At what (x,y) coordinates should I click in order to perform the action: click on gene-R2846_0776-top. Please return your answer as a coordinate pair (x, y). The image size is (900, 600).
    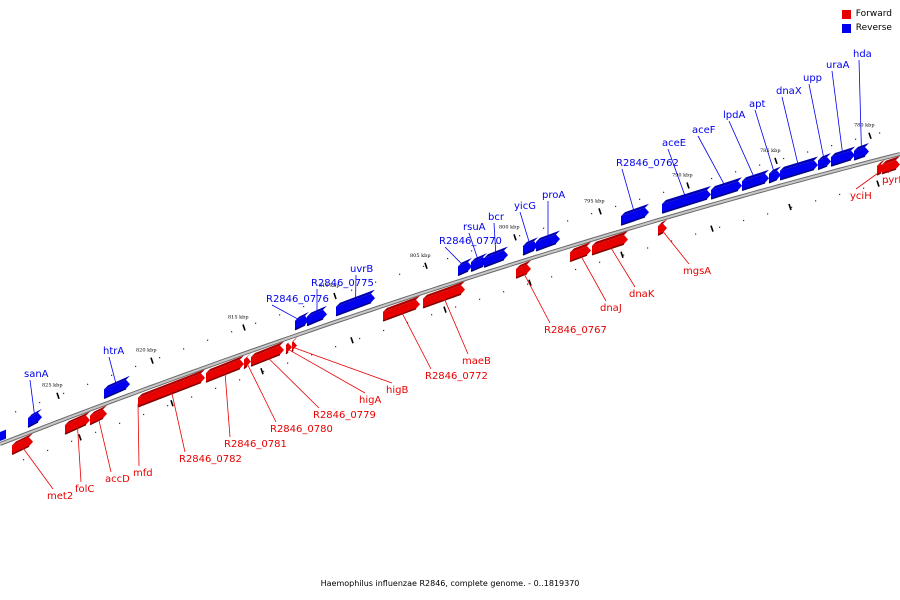
    Looking at the image, I should click on (302, 316).